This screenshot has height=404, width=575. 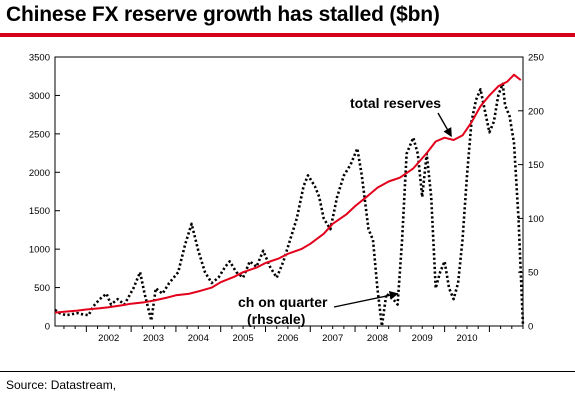 What do you see at coordinates (39, 58) in the screenshot?
I see `left-y-tick-label: 3500` at bounding box center [39, 58].